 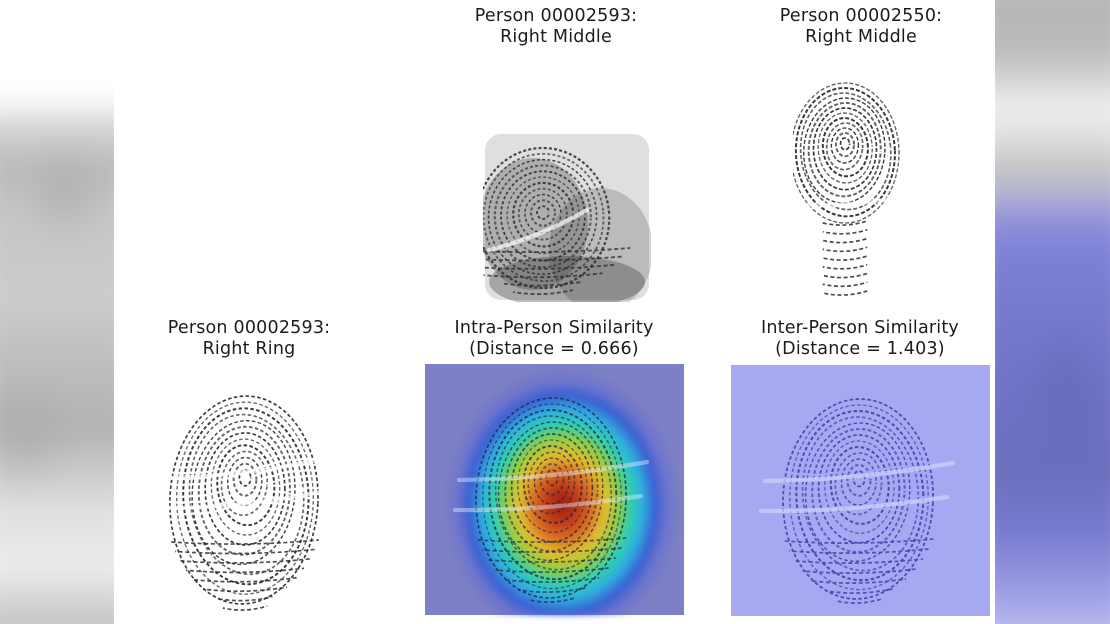 What do you see at coordinates (860, 328) in the screenshot?
I see `title-line: Inter-Person Similarity` at bounding box center [860, 328].